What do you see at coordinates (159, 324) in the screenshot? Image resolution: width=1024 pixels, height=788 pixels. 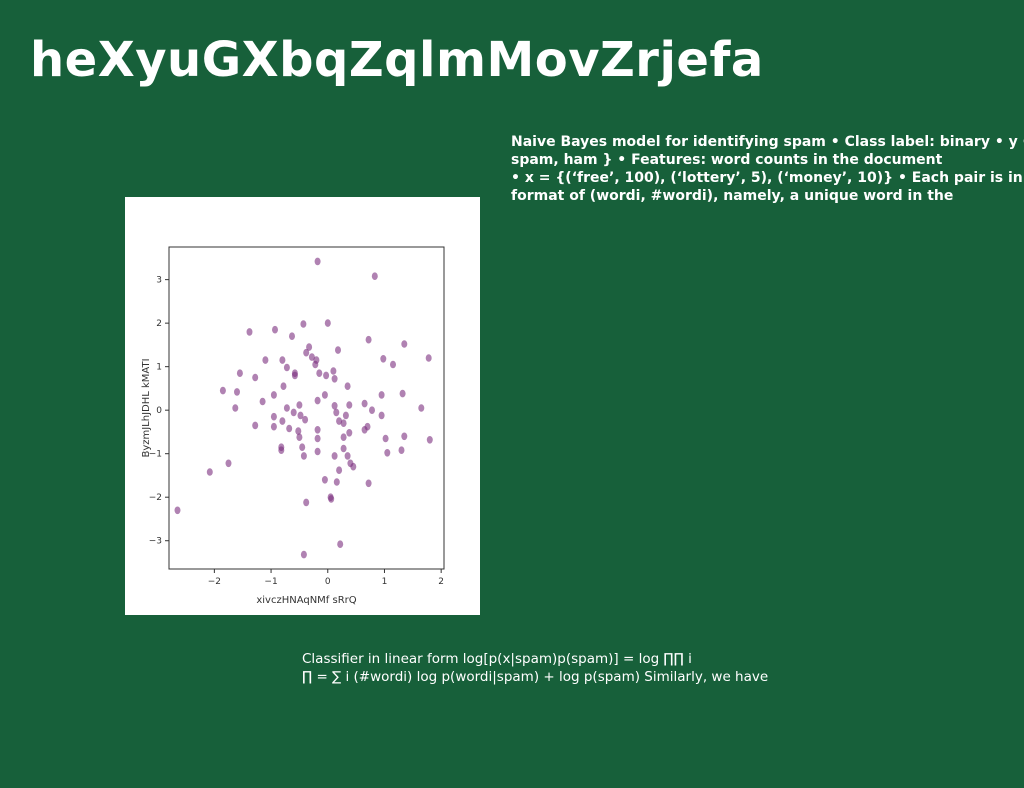 I see `y-tick-label: 2` at bounding box center [159, 324].